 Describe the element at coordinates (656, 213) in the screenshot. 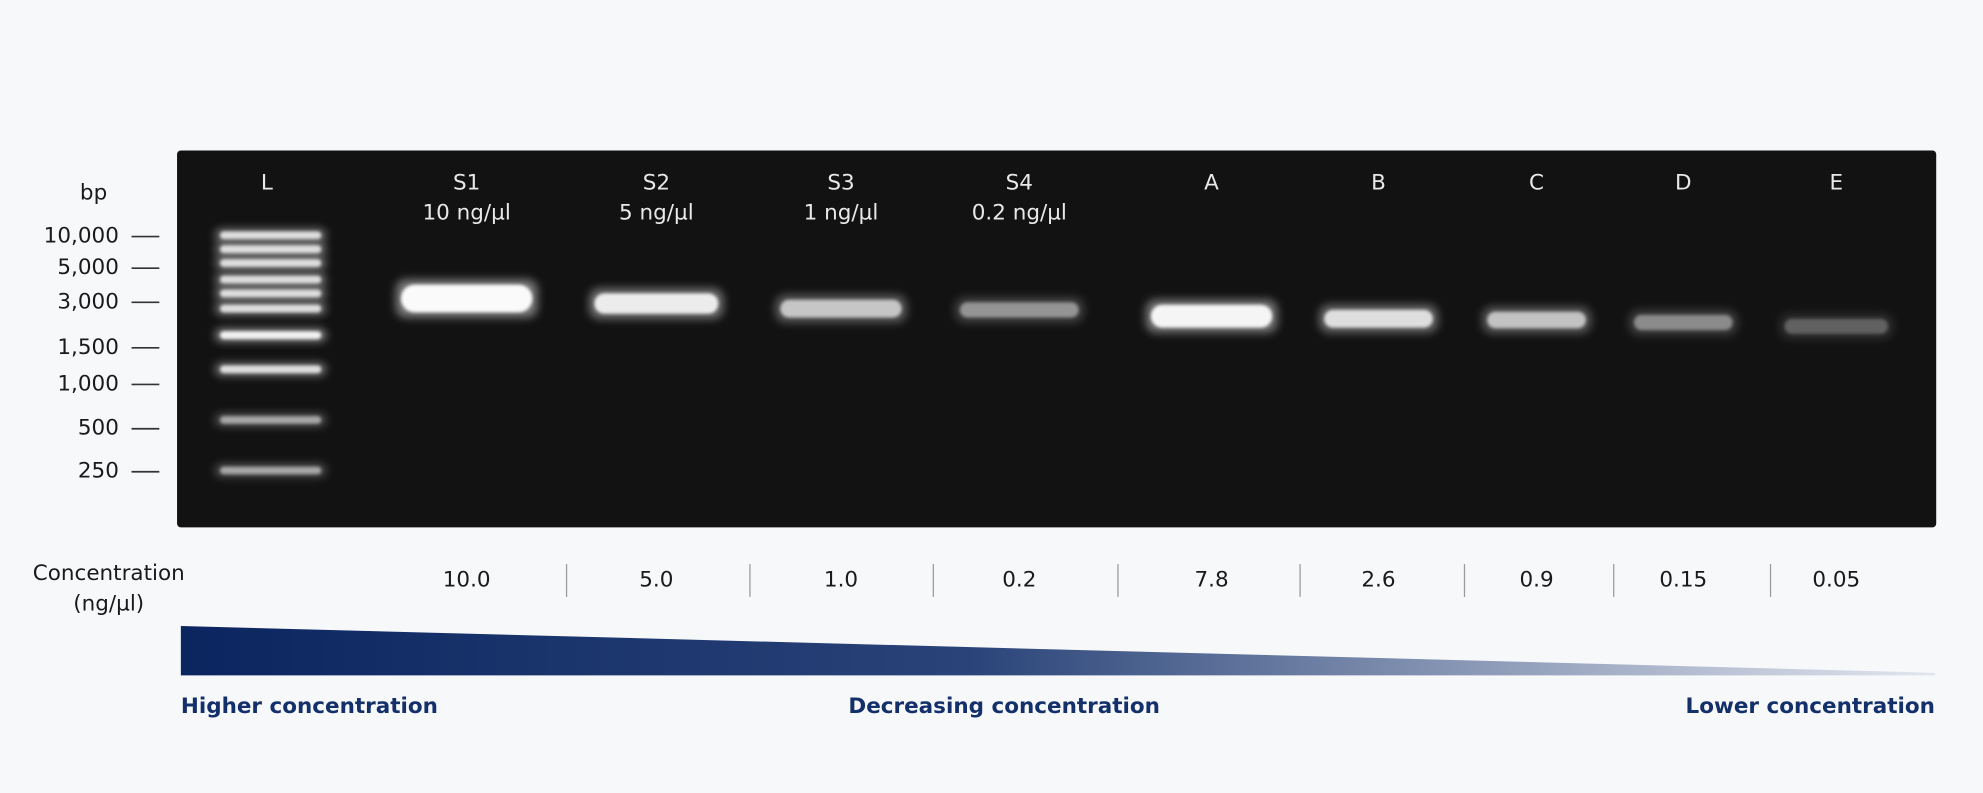

I see `lane-sublabel: 5 ng/µl` at that location.